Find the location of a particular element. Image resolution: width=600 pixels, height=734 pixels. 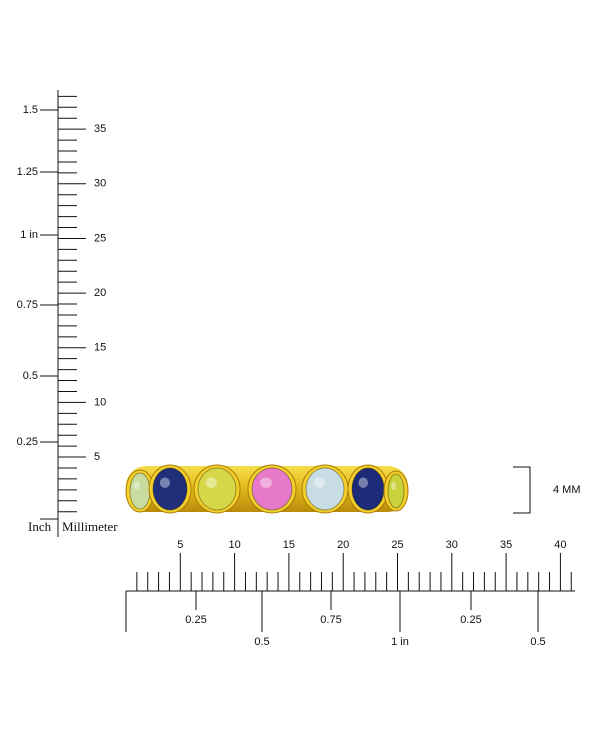

mm-label: 40 is located at coordinates (560, 545).